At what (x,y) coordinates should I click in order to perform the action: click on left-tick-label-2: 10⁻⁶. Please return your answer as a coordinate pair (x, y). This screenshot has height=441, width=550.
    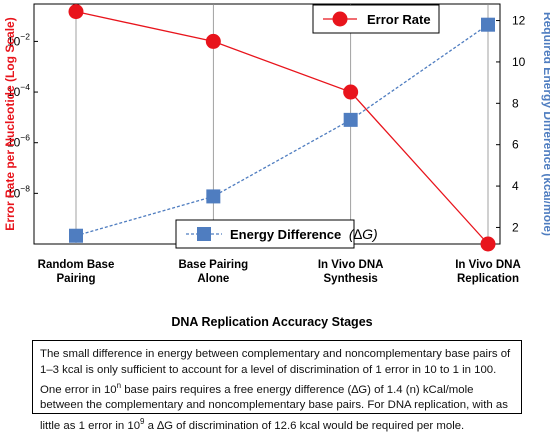
    Looking at the image, I should click on (18, 141).